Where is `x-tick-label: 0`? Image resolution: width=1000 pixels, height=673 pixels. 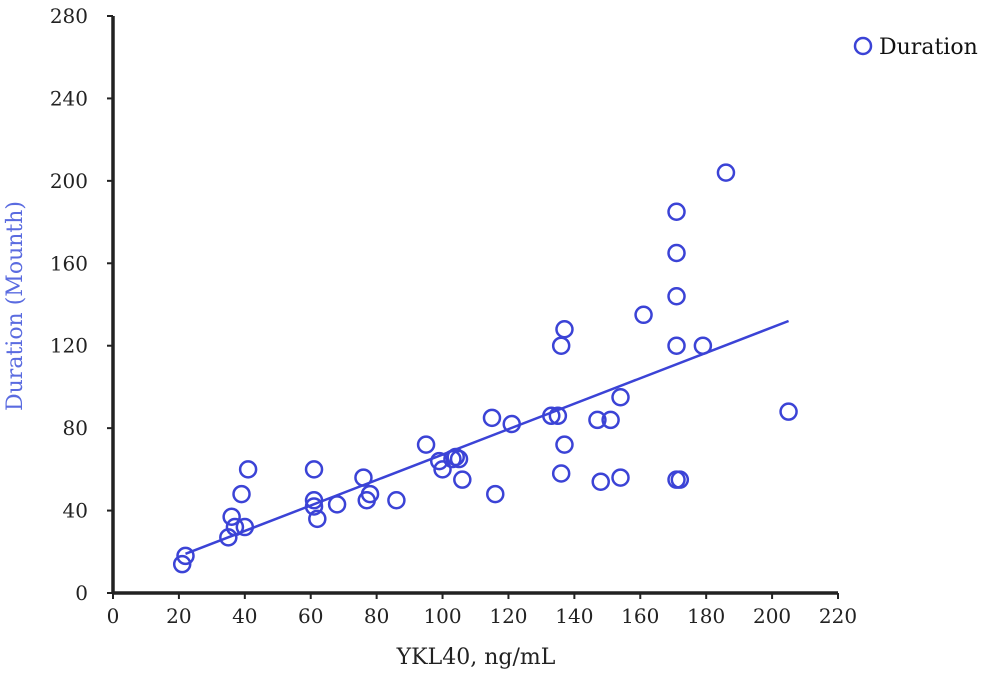
x-tick-label: 0 is located at coordinates (113, 616).